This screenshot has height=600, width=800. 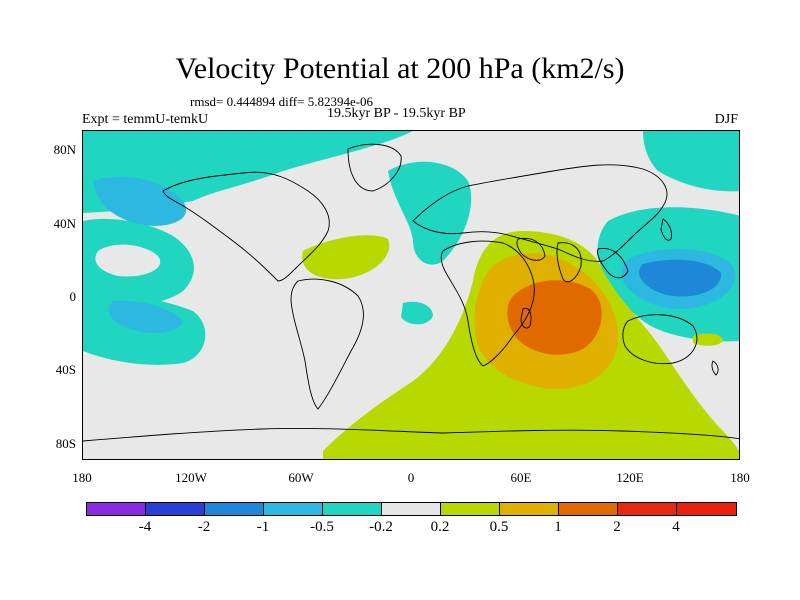 I want to click on colorbar, so click(x=411, y=509).